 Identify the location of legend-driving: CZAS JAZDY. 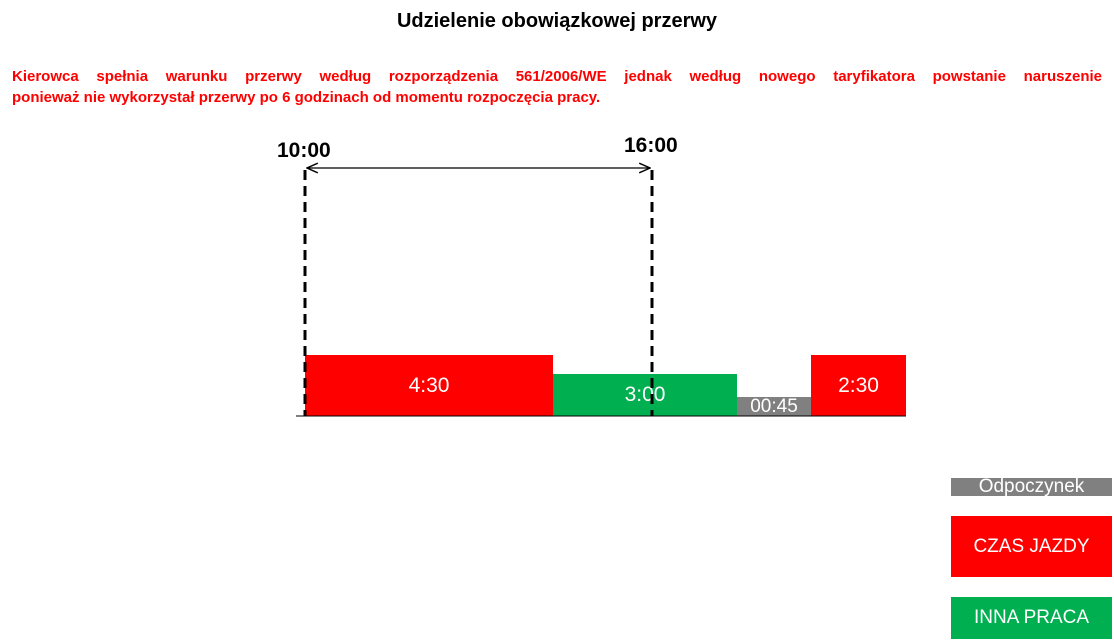
(1031, 546).